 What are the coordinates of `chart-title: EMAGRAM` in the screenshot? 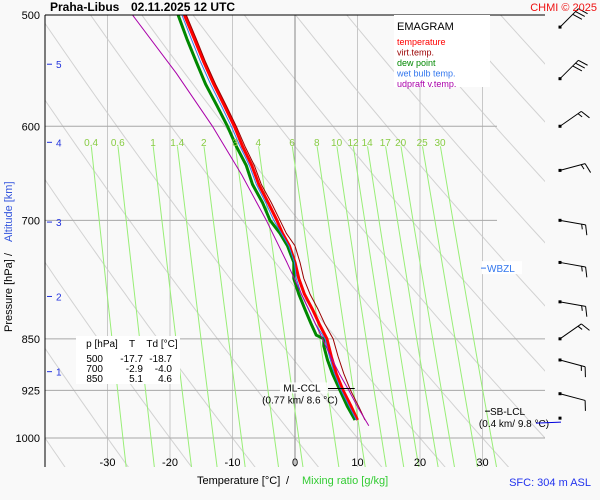 It's located at (425, 27).